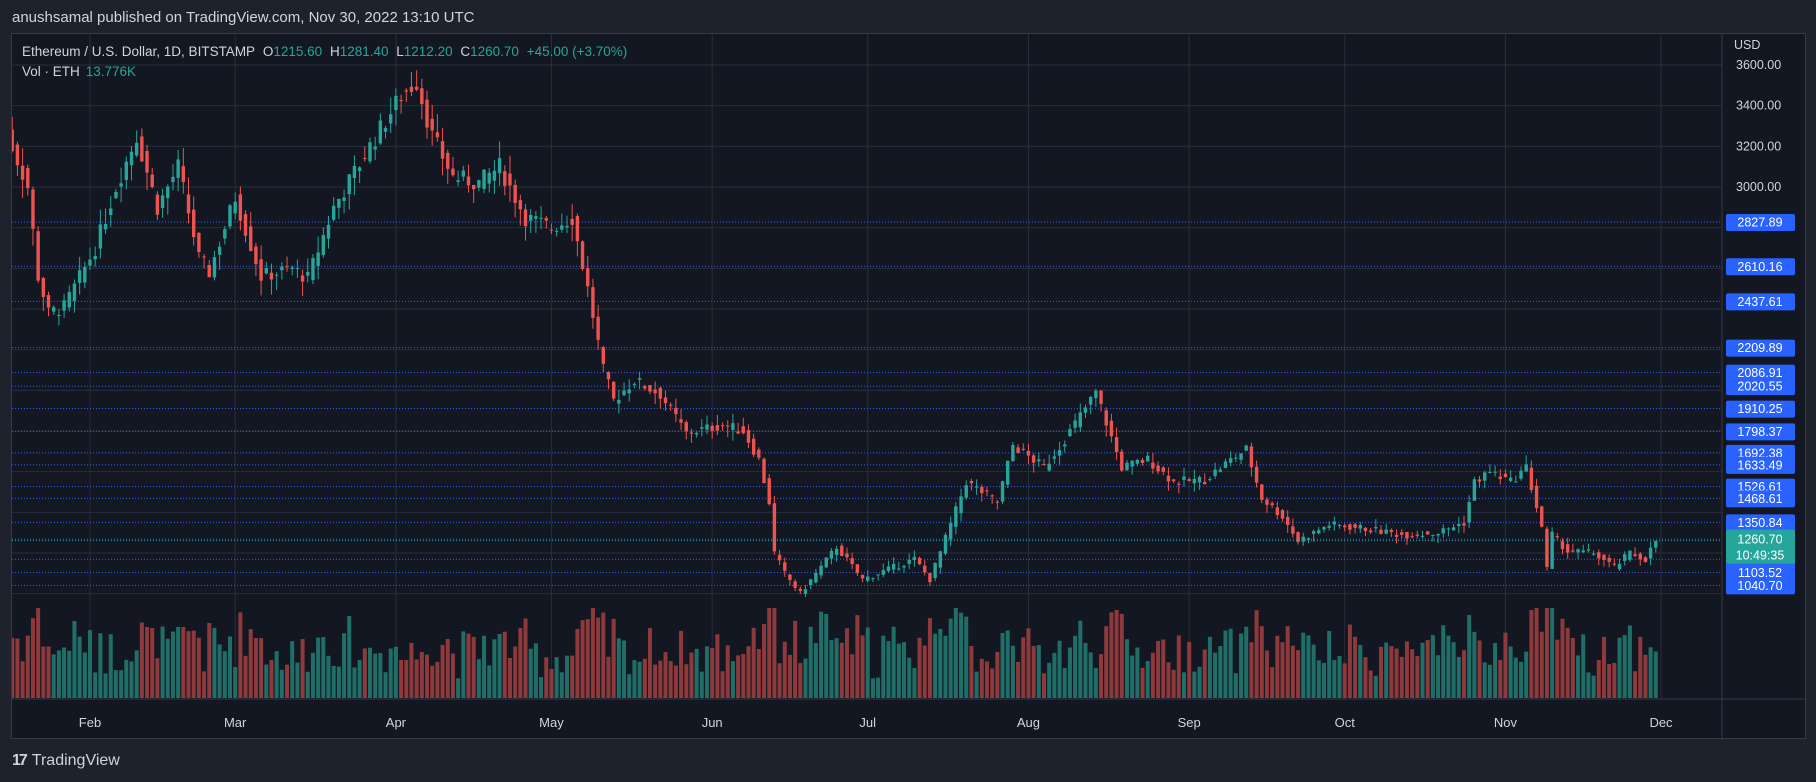 This screenshot has width=1816, height=782. What do you see at coordinates (51, 71) in the screenshot?
I see `volume-label: Vol · ETH` at bounding box center [51, 71].